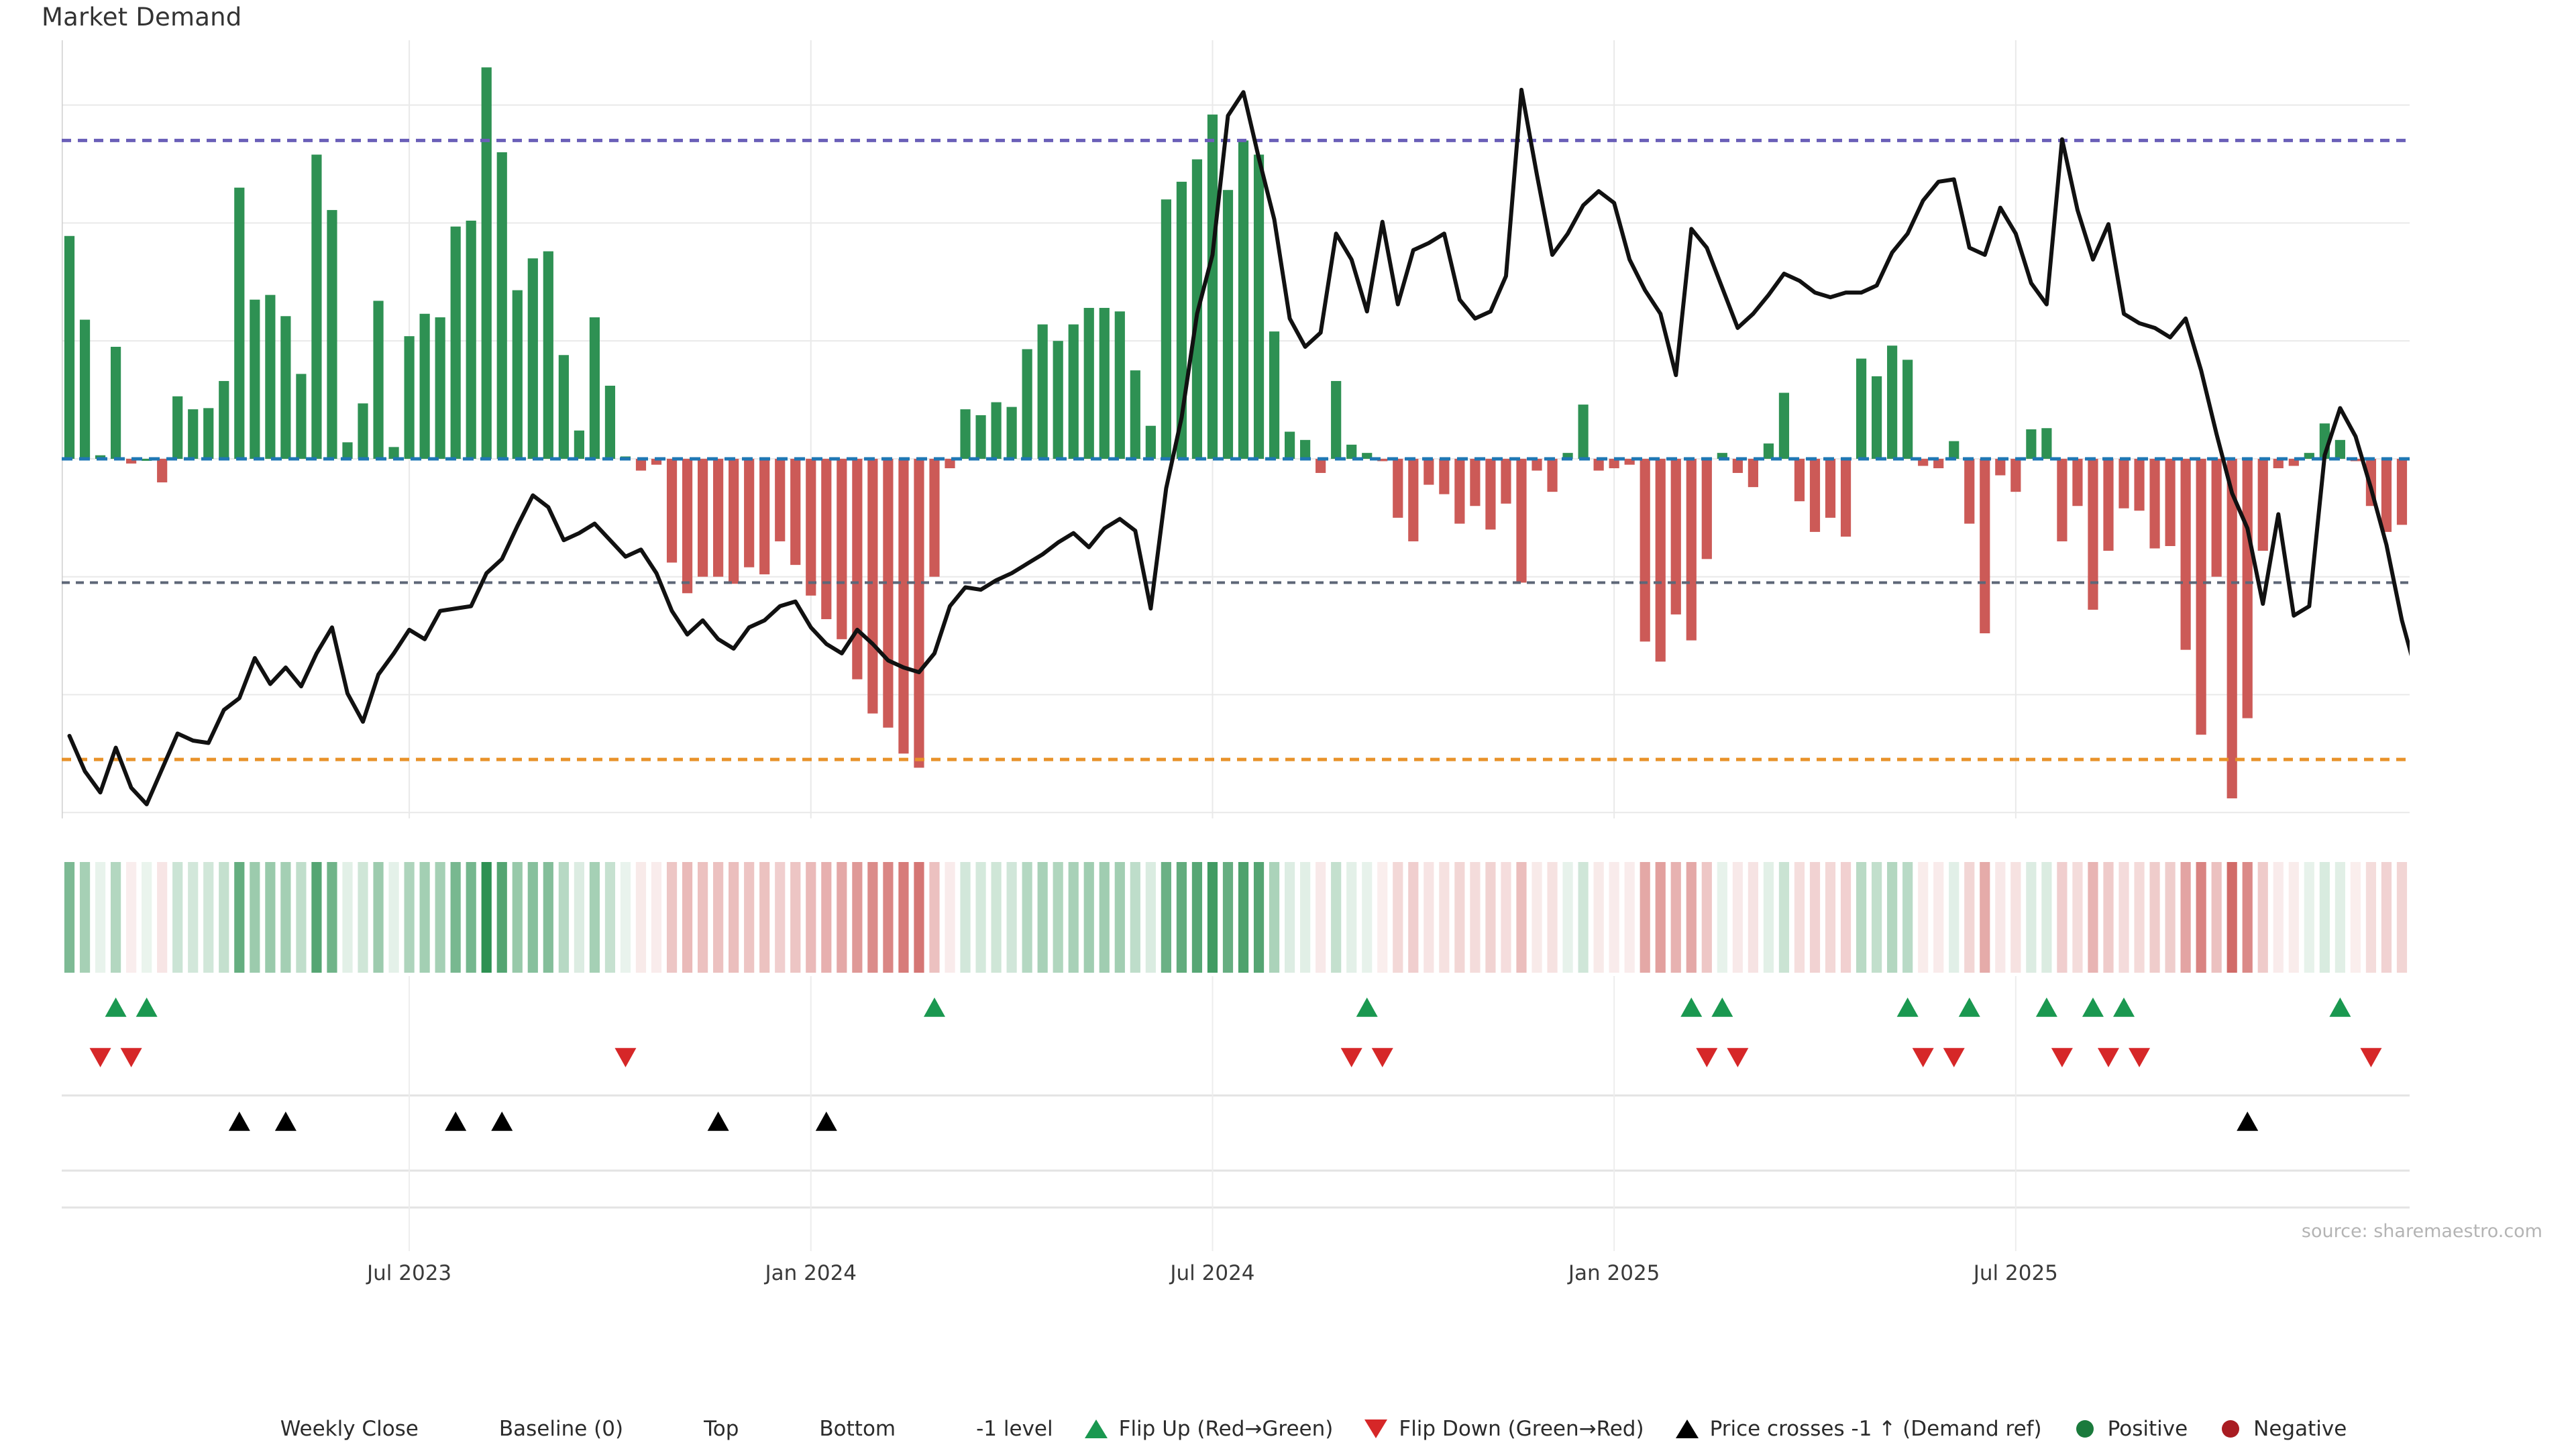 The width and height of the screenshot is (2576, 1449). Describe the element at coordinates (857, 1429) in the screenshot. I see `legend-label: Bottom` at that location.